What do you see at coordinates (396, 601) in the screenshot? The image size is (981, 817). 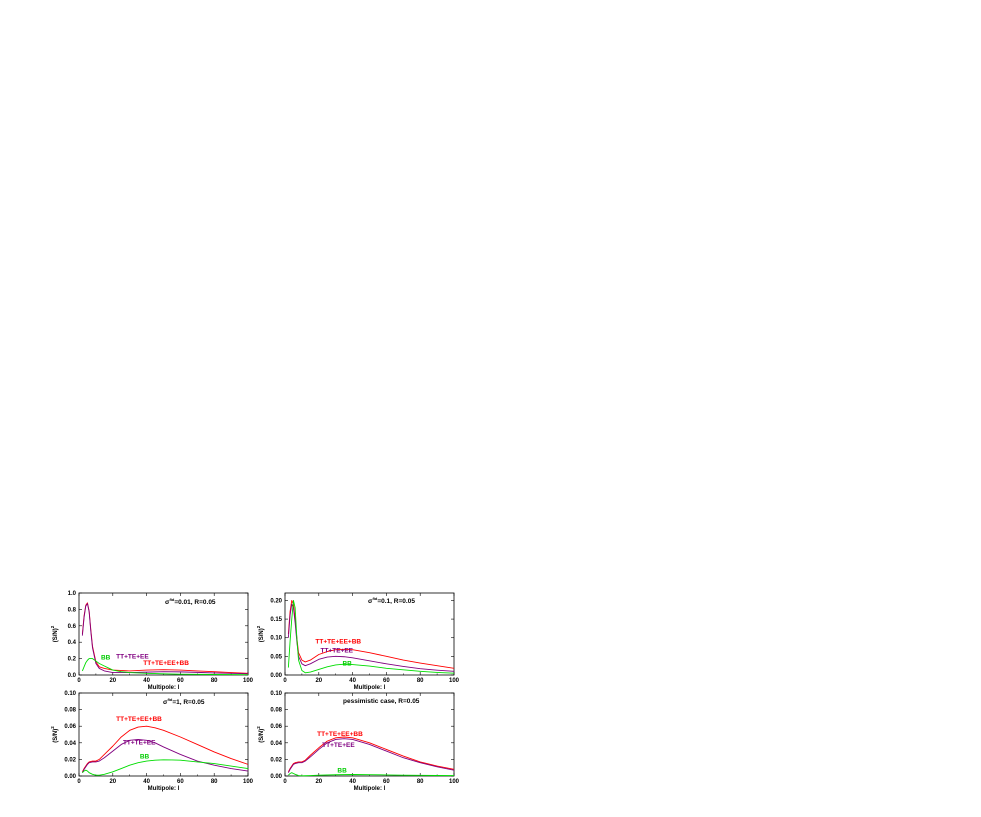 I see `annotation-text: =0.1, R=0.05` at bounding box center [396, 601].